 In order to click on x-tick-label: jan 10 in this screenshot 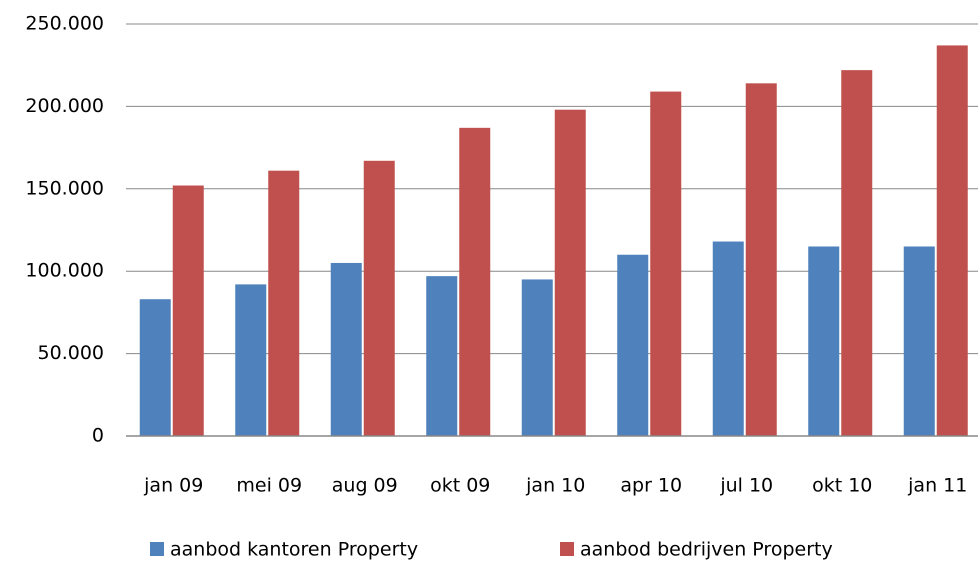, I will do `click(555, 486)`.